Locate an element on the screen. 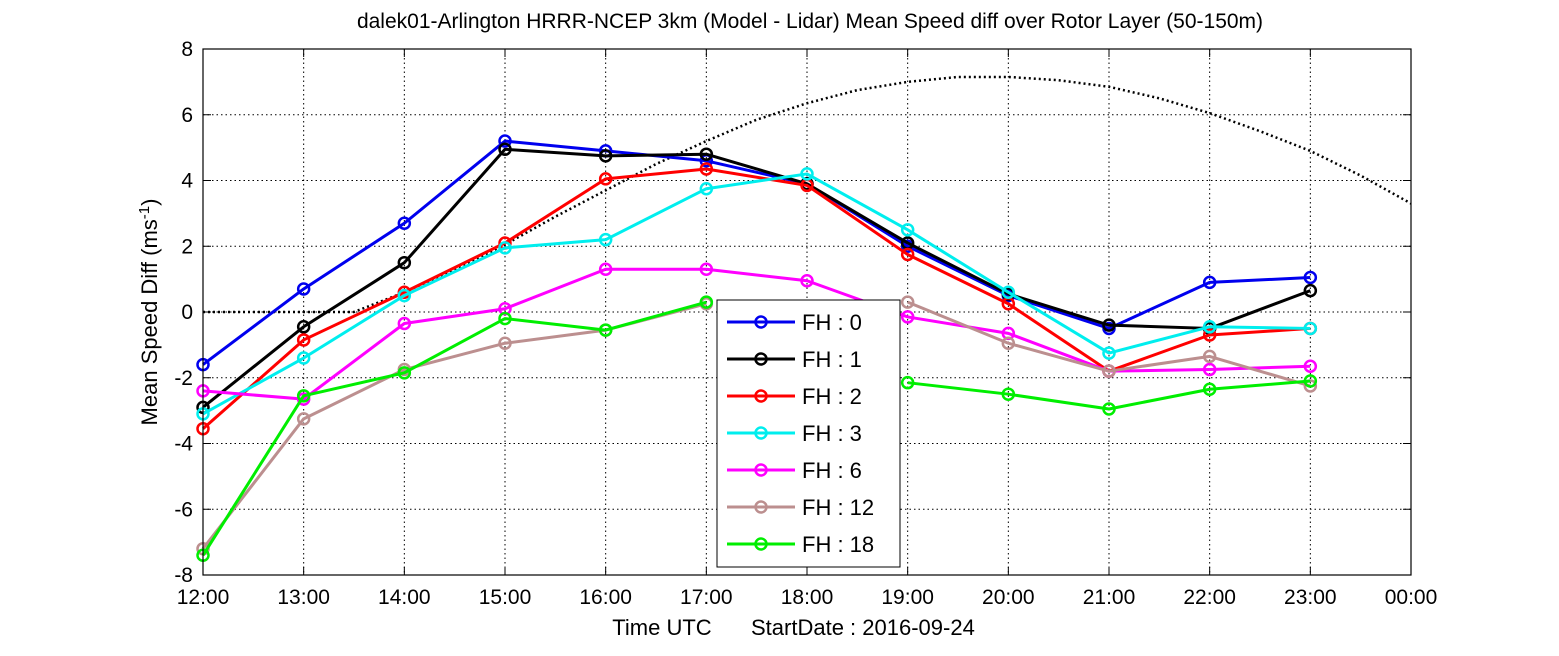 The width and height of the screenshot is (1559, 656). legend-label: FH : 1 is located at coordinates (832, 359).